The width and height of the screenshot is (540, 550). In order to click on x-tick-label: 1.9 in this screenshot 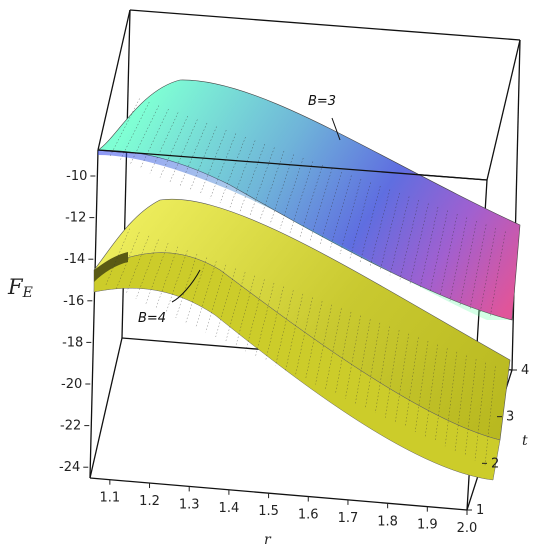, I will do `click(427, 525)`.